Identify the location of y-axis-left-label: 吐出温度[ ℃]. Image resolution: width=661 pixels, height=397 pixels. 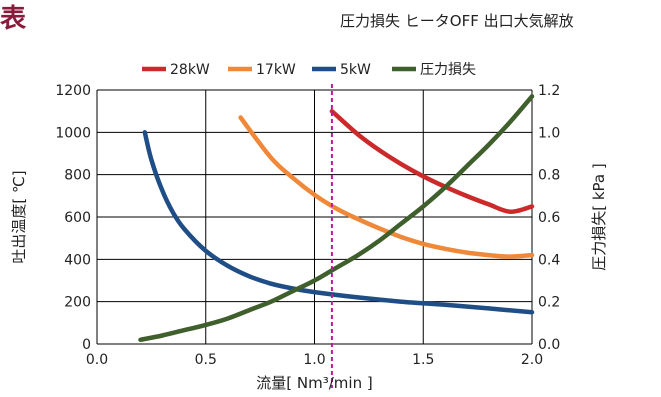
(19, 216).